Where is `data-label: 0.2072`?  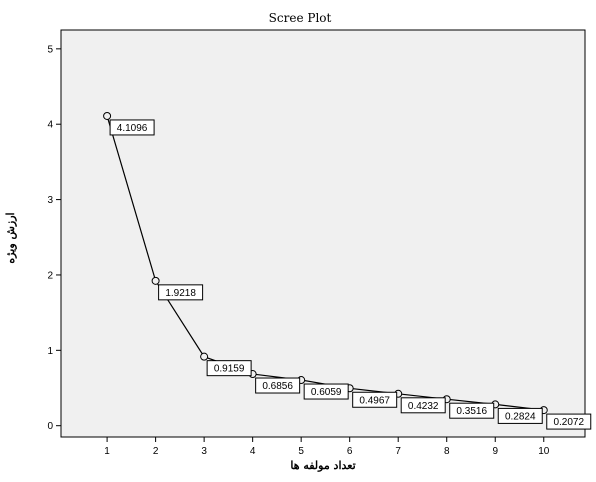
data-label: 0.2072 is located at coordinates (568, 422).